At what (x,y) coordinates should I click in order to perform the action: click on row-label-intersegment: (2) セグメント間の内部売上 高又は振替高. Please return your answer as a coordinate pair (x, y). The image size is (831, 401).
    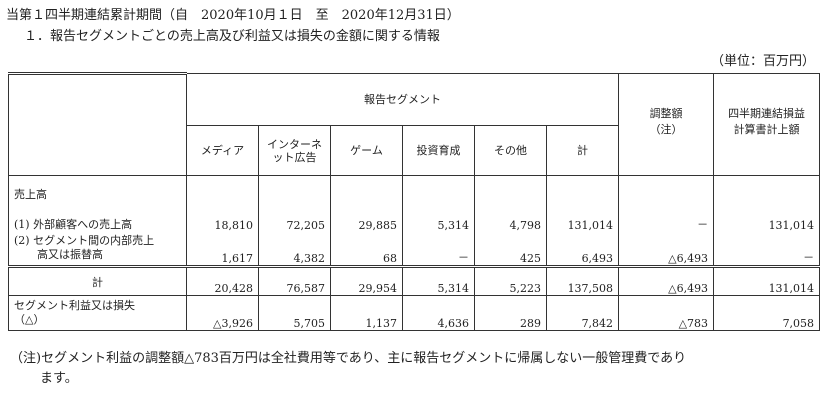
    Looking at the image, I should click on (97, 249).